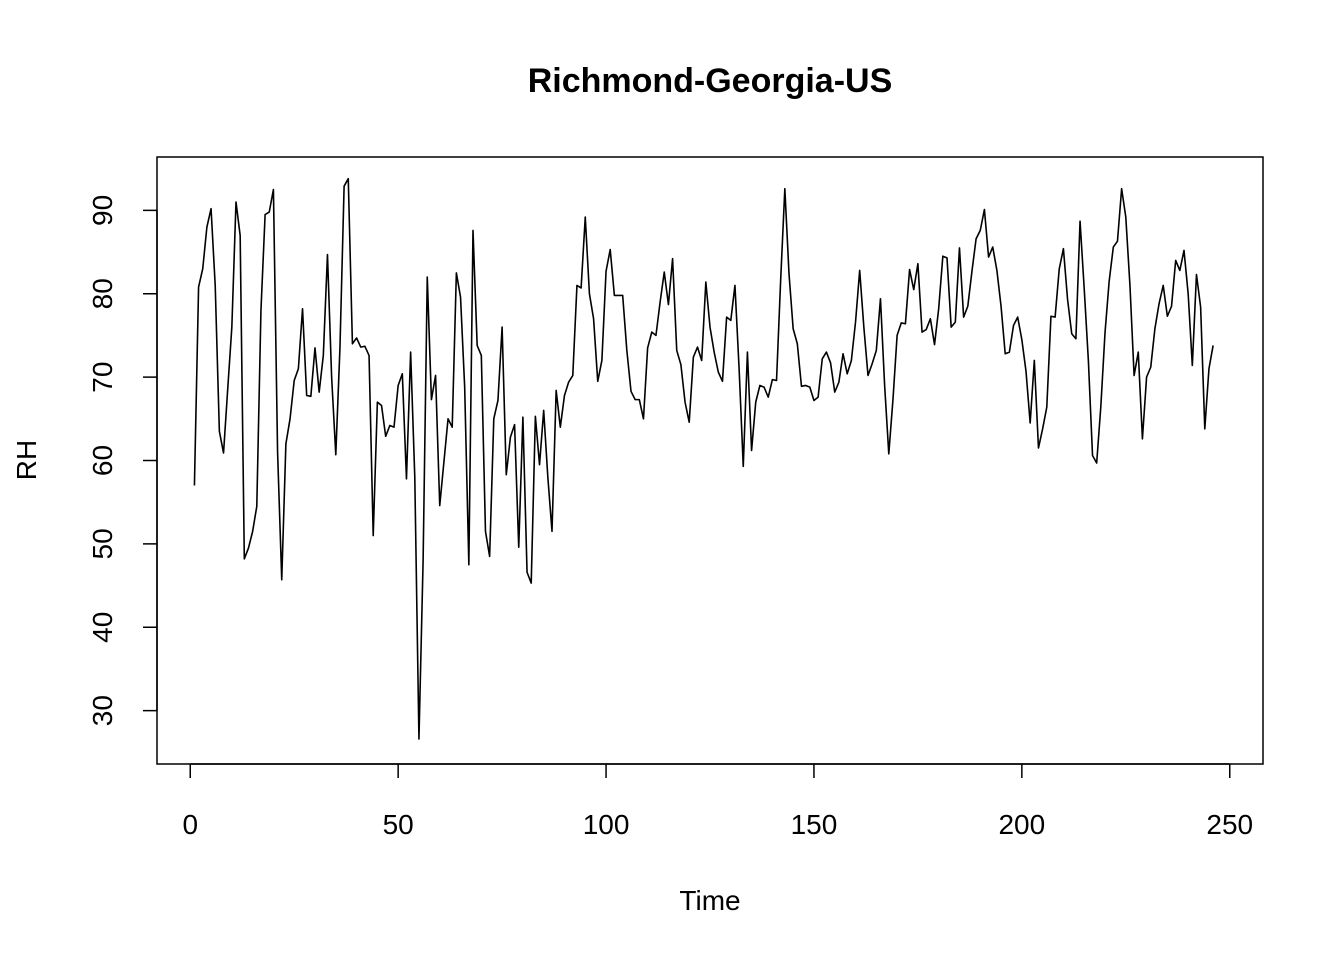 The width and height of the screenshot is (1344, 960). Describe the element at coordinates (122, 460) in the screenshot. I see `y-axis: 30 40 50 60 70 80 90` at that location.